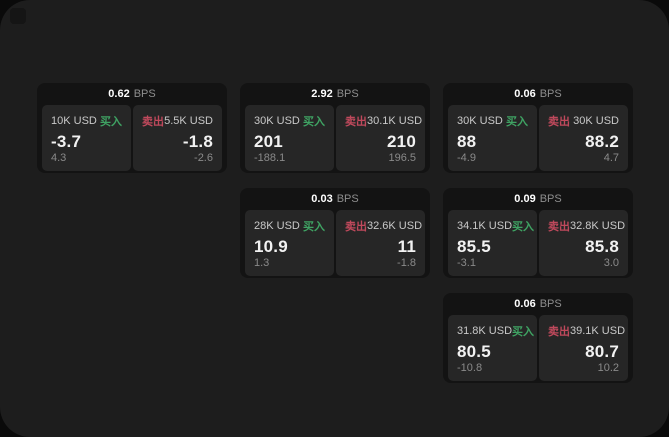 This screenshot has height=437, width=669. I want to click on sell-panel-top: 卖出 30K USD, so click(583, 121).